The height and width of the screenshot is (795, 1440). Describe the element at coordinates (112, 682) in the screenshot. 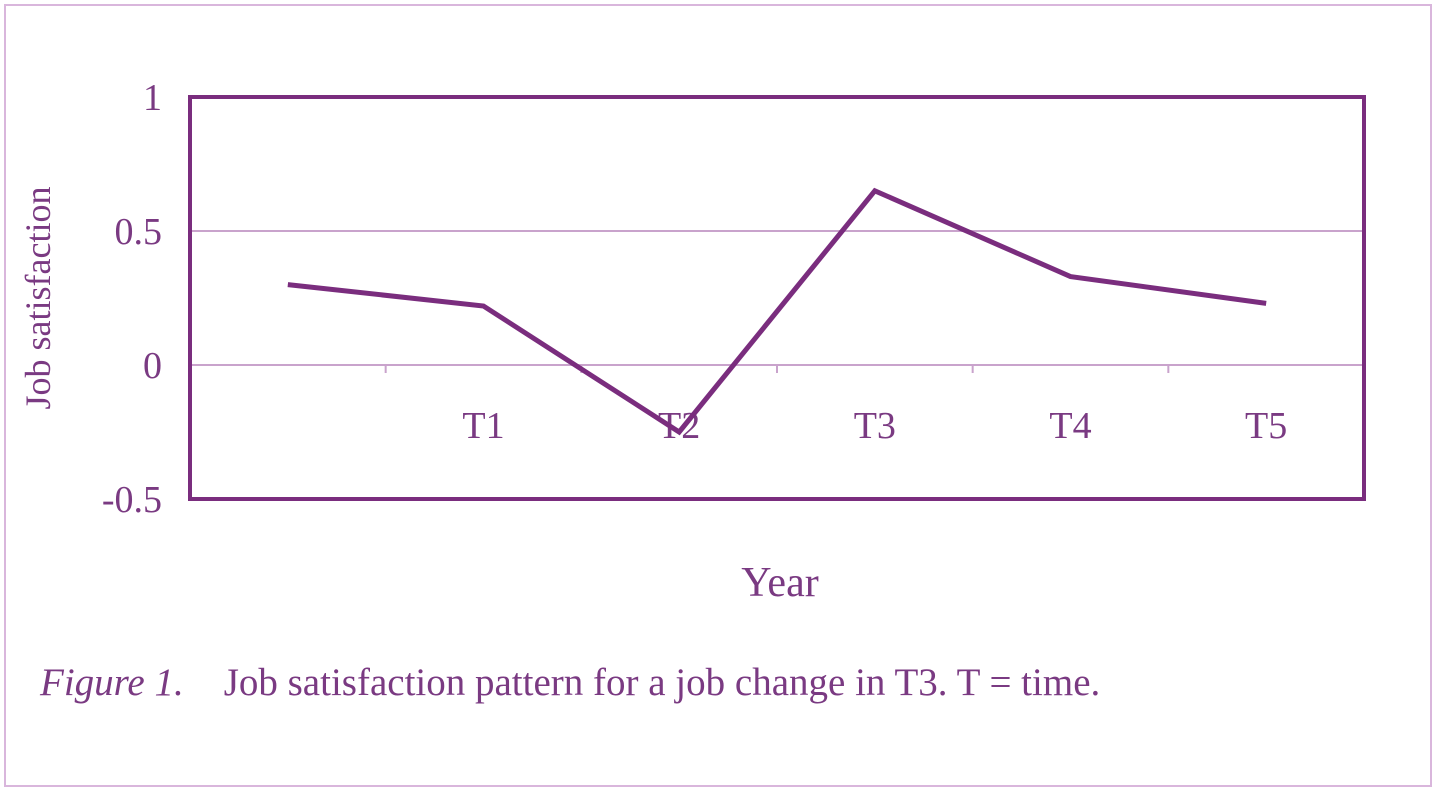

I see `figure-label: Figure 1.` at that location.